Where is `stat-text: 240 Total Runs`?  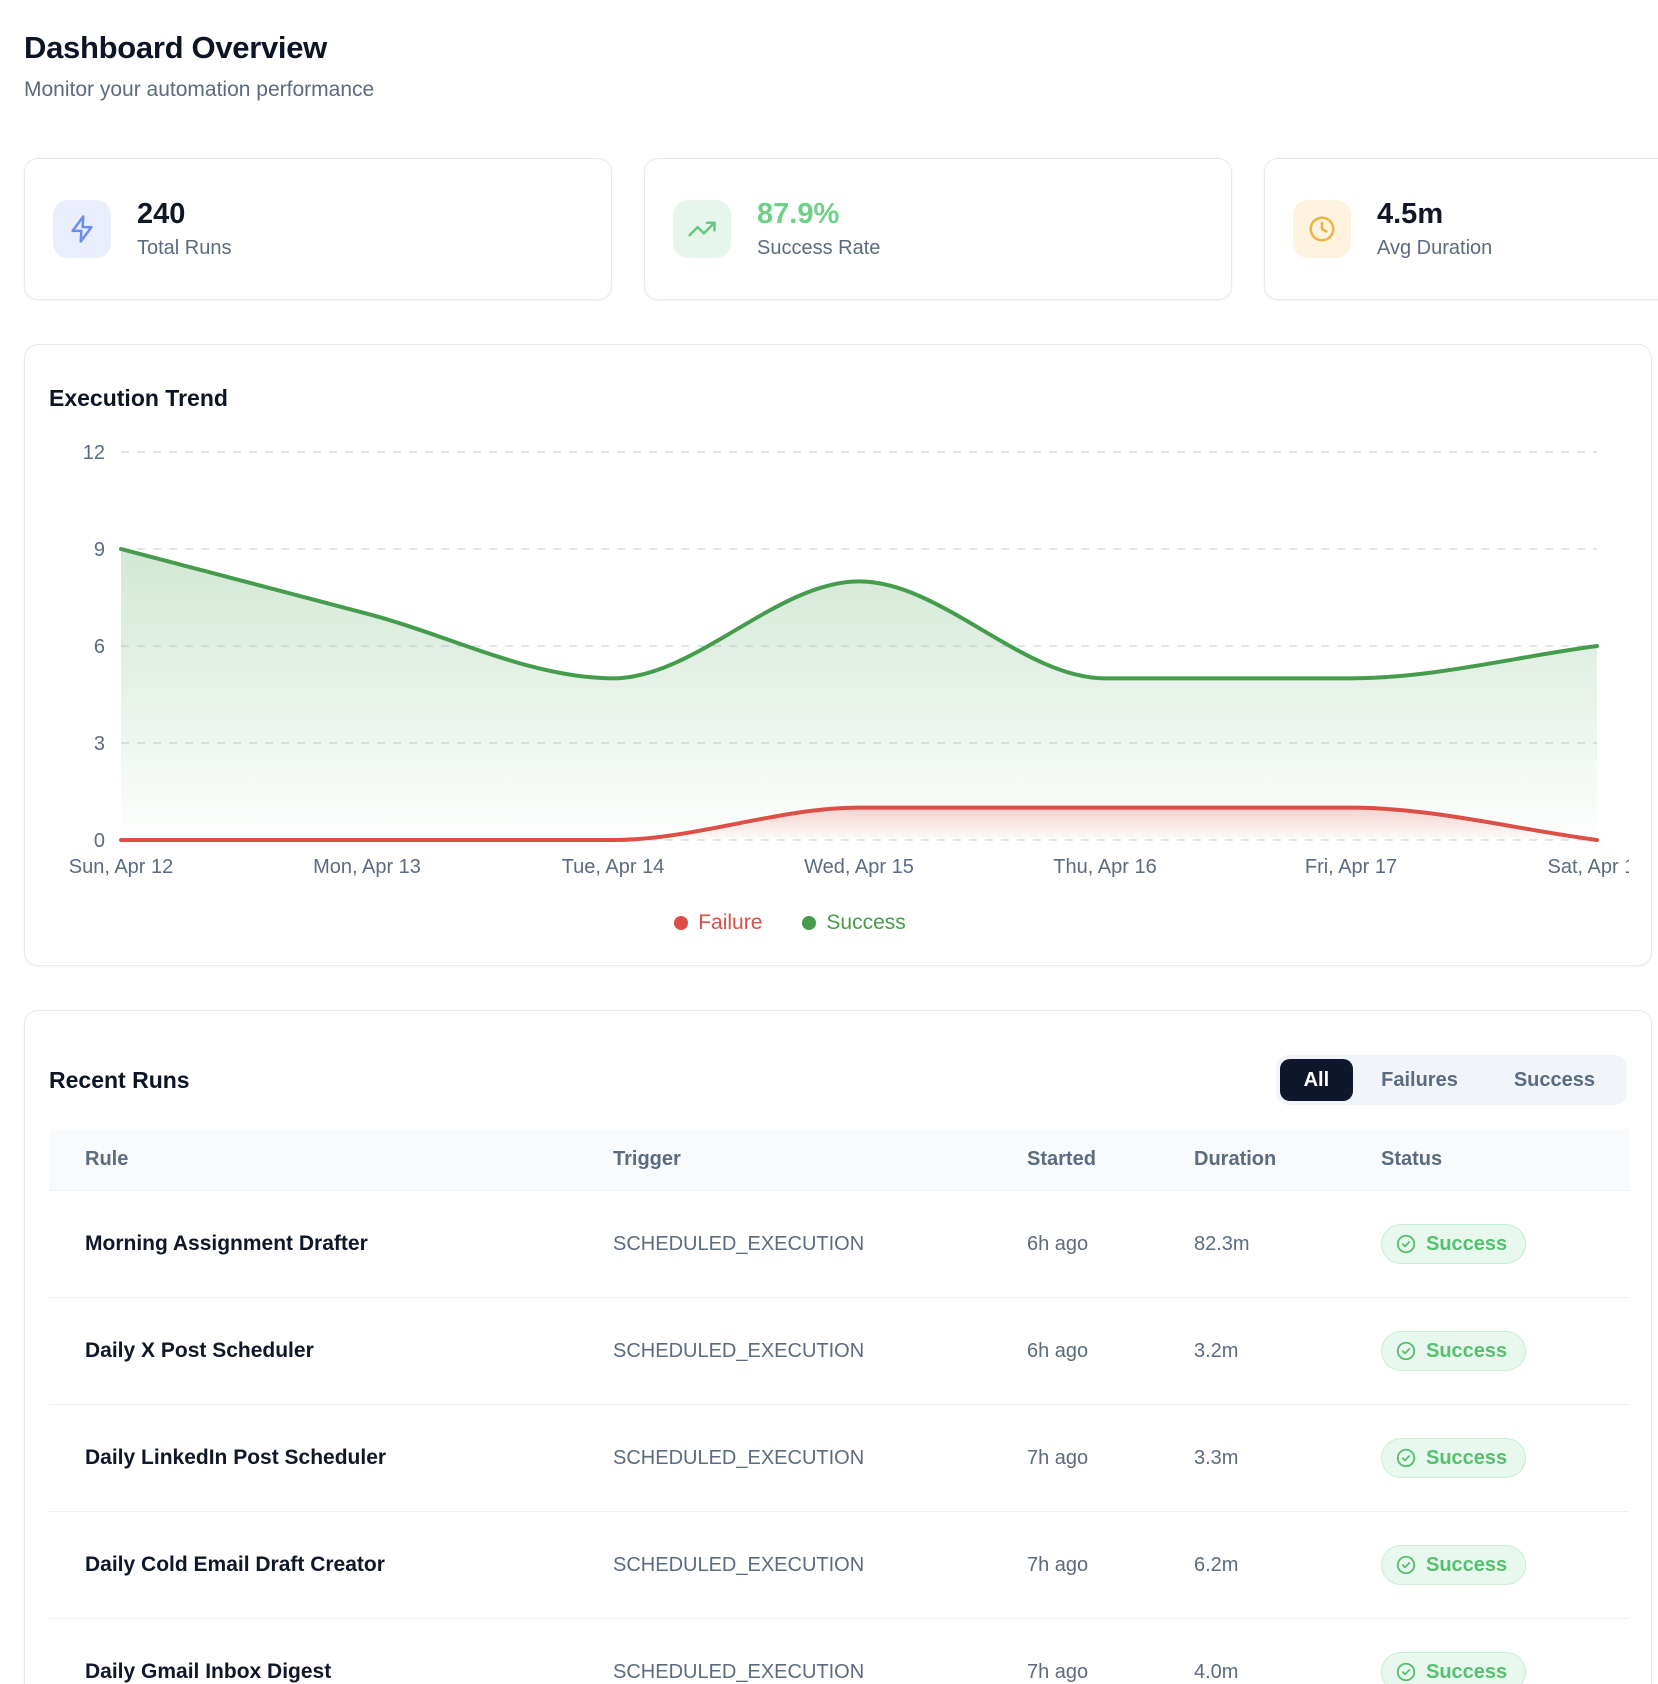 stat-text: 240 Total Runs is located at coordinates (184, 229).